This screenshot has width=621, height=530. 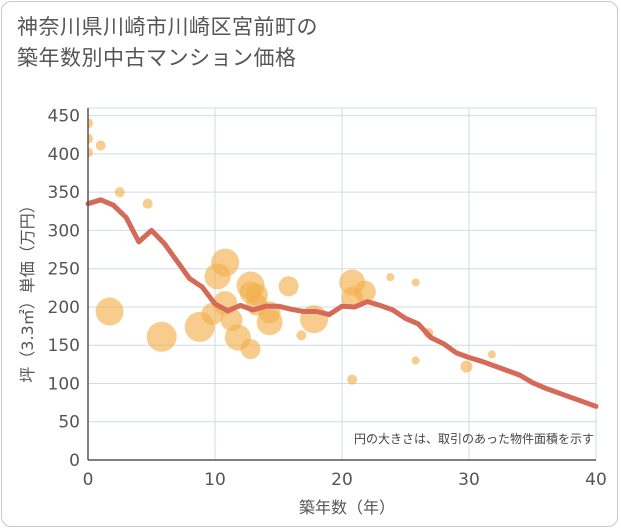 What do you see at coordinates (64, 346) in the screenshot?
I see `y-tick-label: 150` at bounding box center [64, 346].